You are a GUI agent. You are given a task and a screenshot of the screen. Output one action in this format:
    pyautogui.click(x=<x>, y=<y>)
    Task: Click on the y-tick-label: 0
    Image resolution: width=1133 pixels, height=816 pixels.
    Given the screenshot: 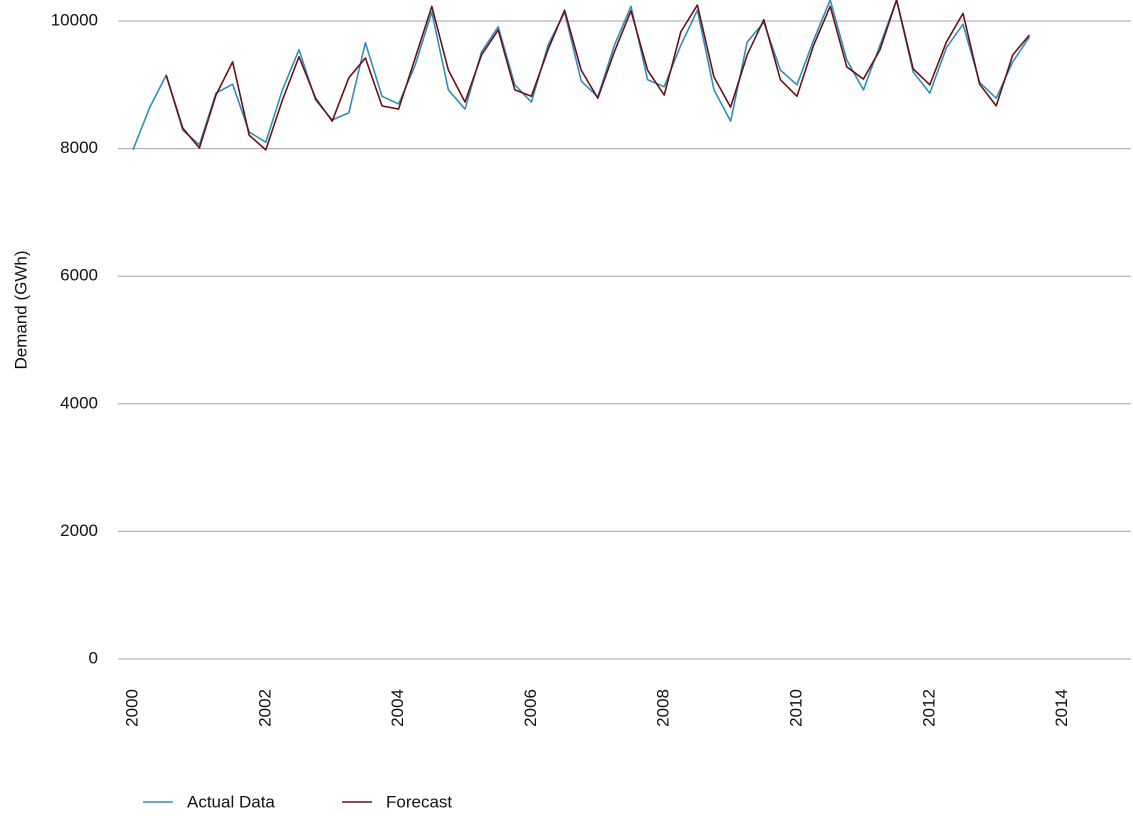 What is the action you would take?
    pyautogui.click(x=93, y=657)
    